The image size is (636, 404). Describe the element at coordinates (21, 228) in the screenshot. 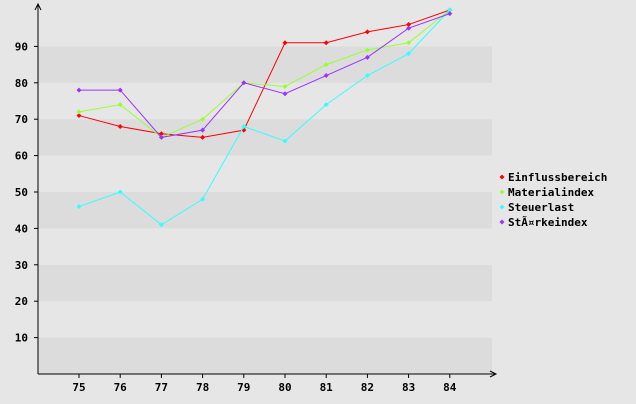

I see `y-tick-label: 40` at that location.